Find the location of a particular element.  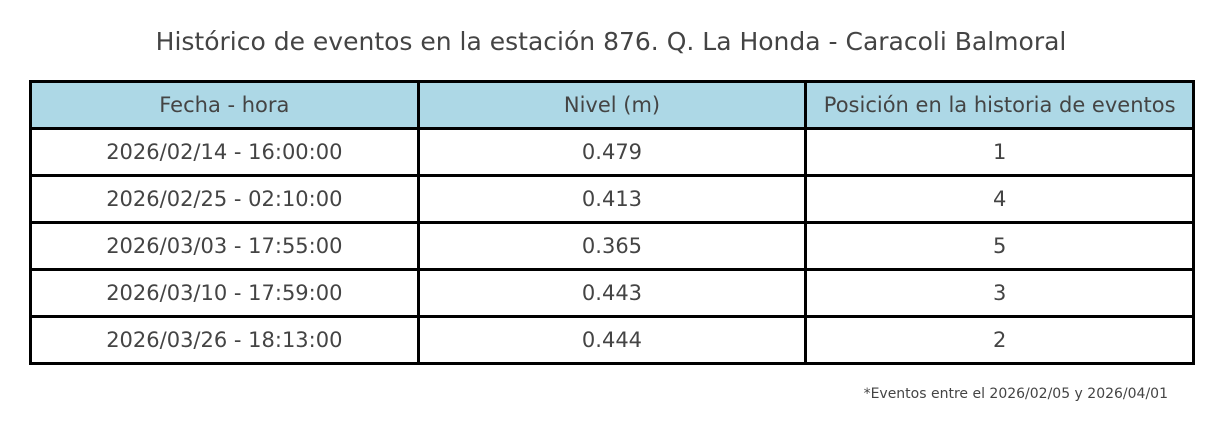

table-cell: 0.365 is located at coordinates (612, 246).